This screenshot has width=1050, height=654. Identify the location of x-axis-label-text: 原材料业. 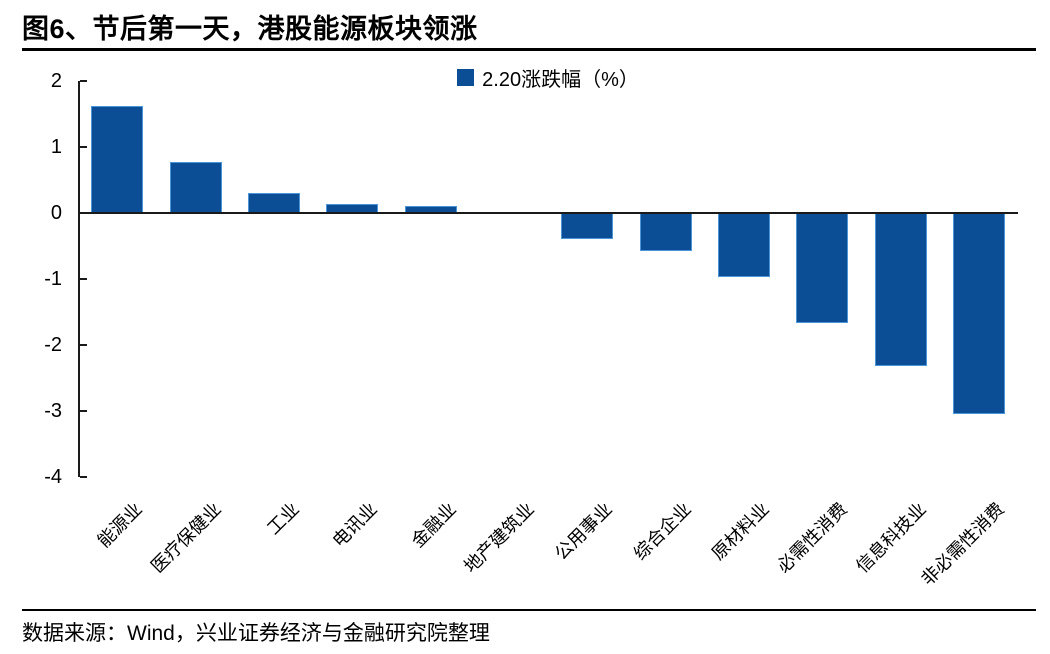
(740, 531).